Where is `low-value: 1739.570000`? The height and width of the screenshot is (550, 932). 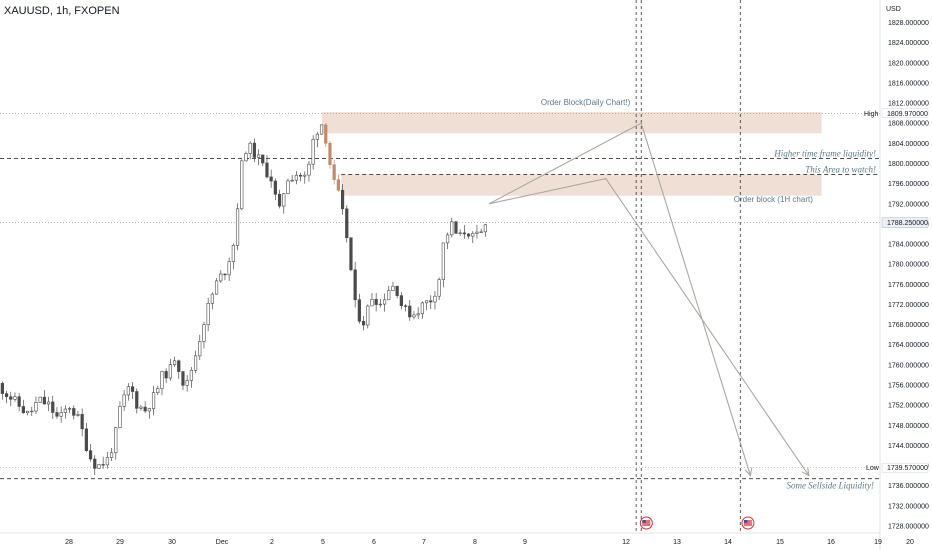
low-value: 1739.570000 is located at coordinates (907, 468).